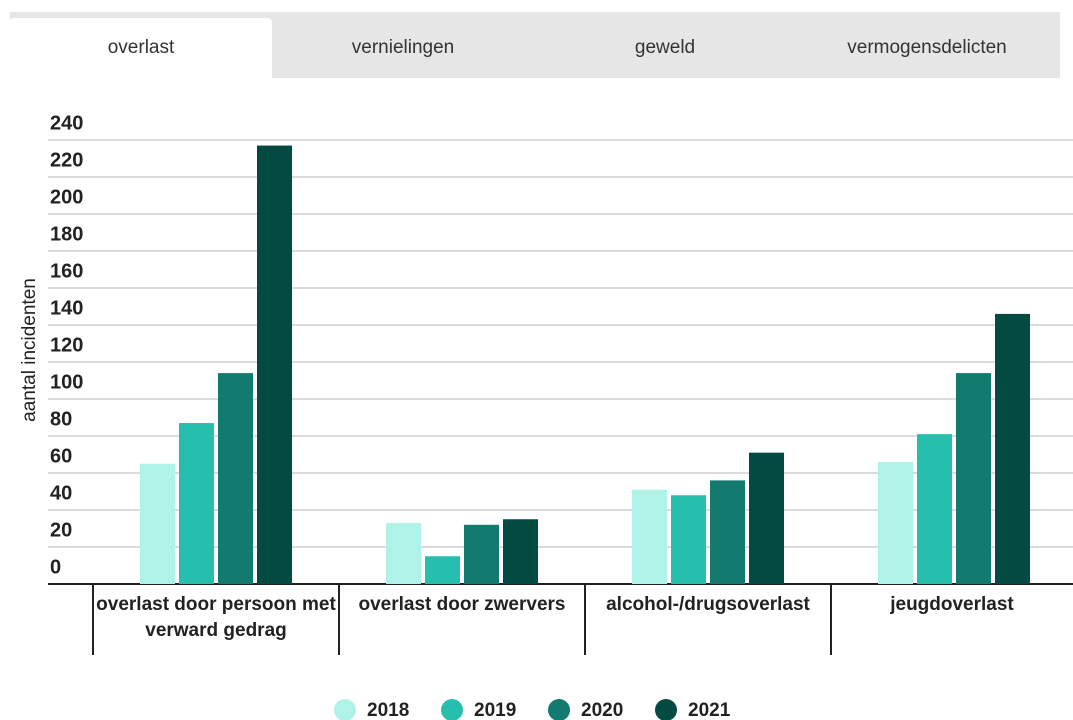  Describe the element at coordinates (29, 350) in the screenshot. I see `y-axis-label: aantal incidenten` at that location.